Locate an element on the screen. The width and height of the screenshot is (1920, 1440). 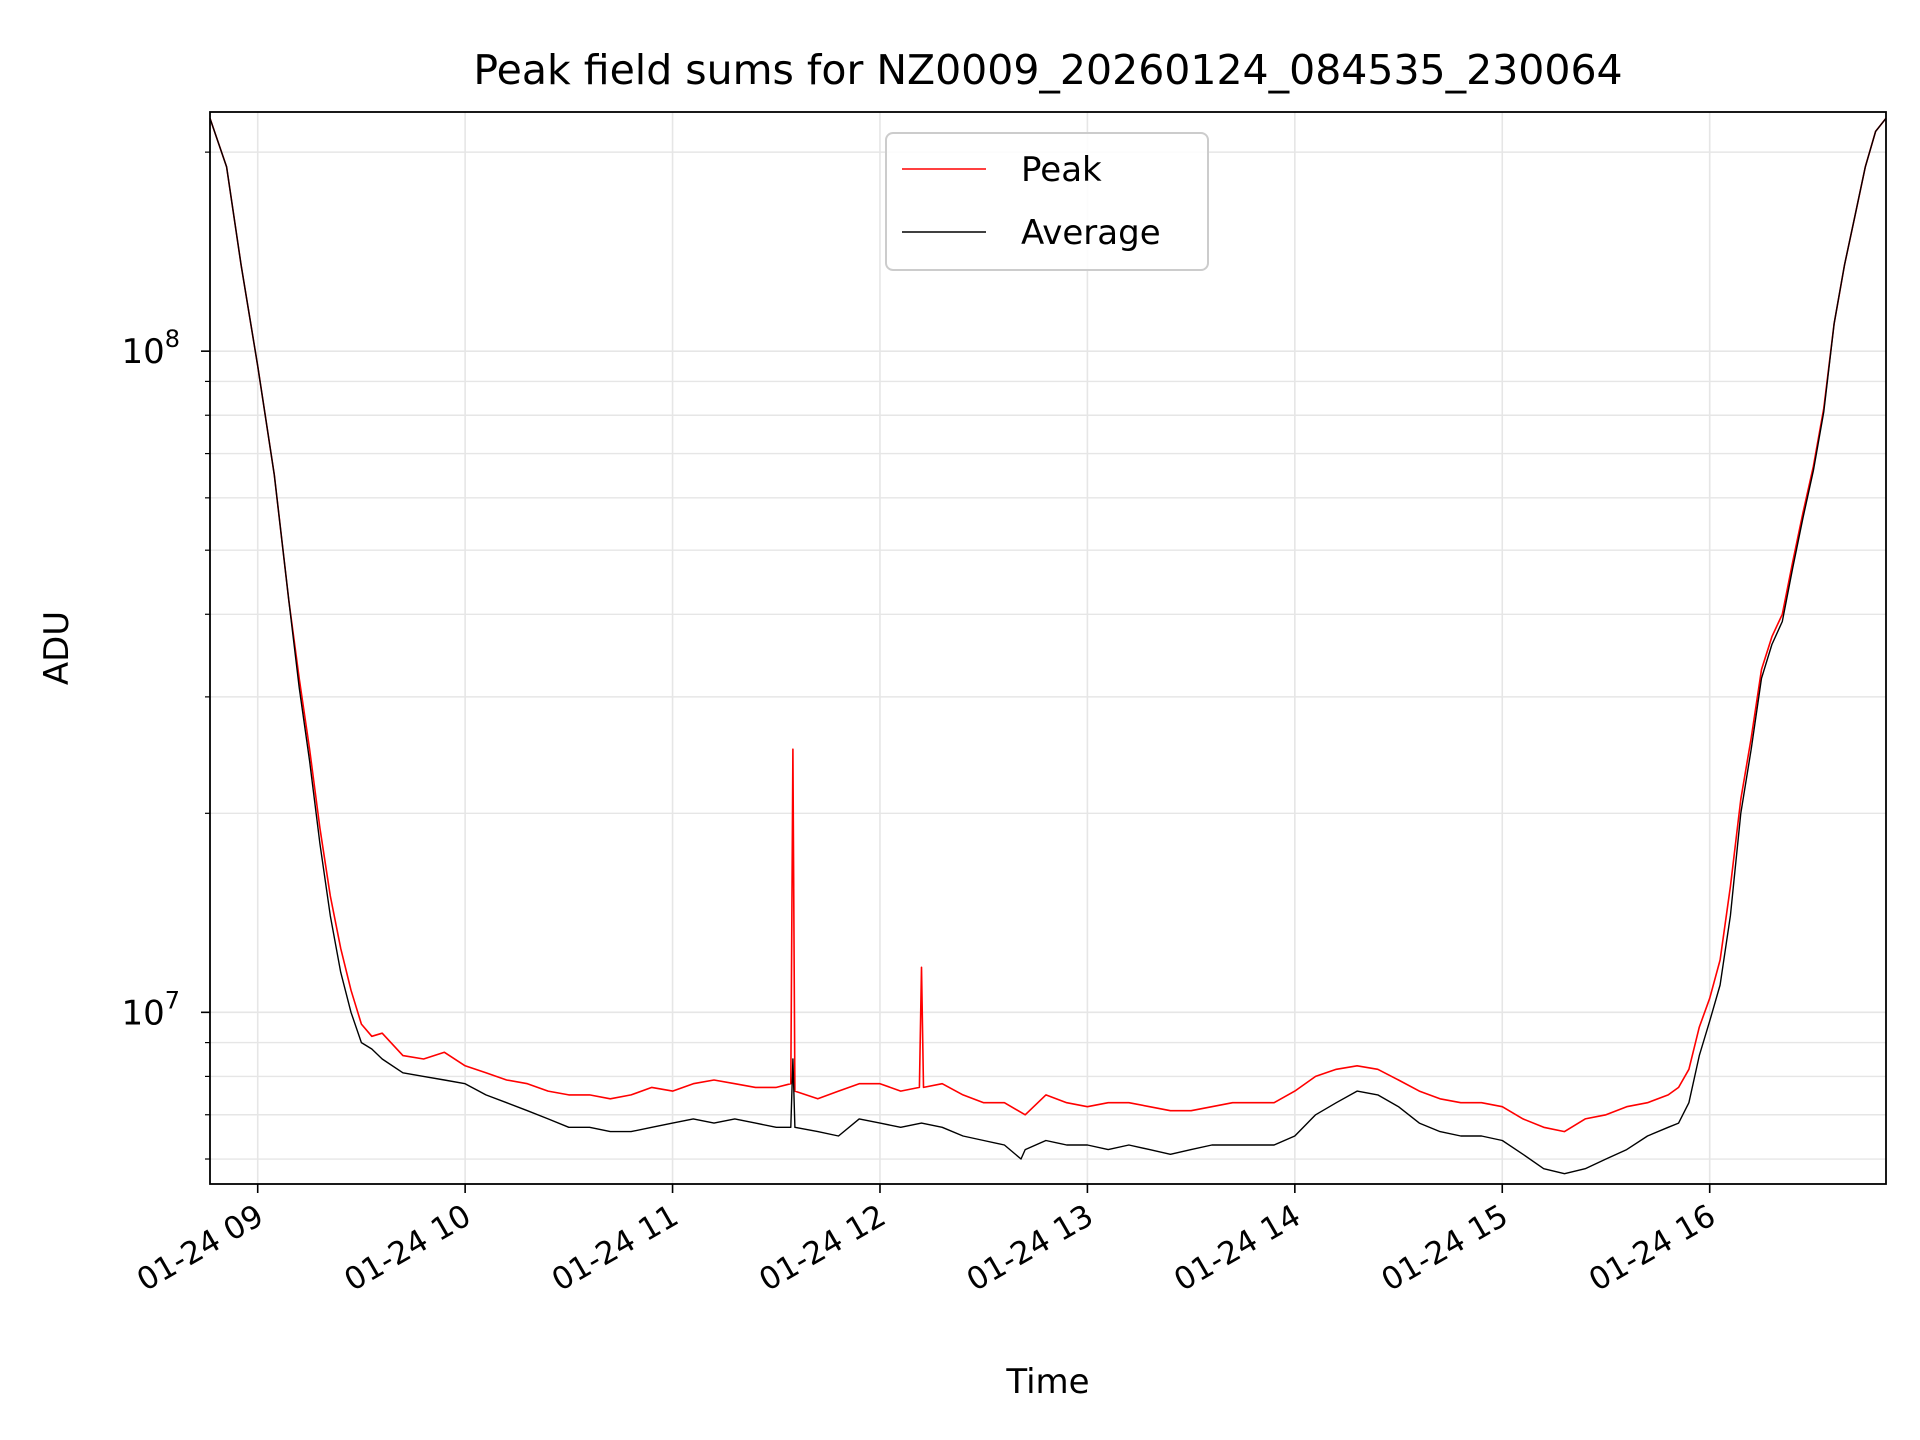
y-tick-label: 10⁸ is located at coordinates (150, 348).